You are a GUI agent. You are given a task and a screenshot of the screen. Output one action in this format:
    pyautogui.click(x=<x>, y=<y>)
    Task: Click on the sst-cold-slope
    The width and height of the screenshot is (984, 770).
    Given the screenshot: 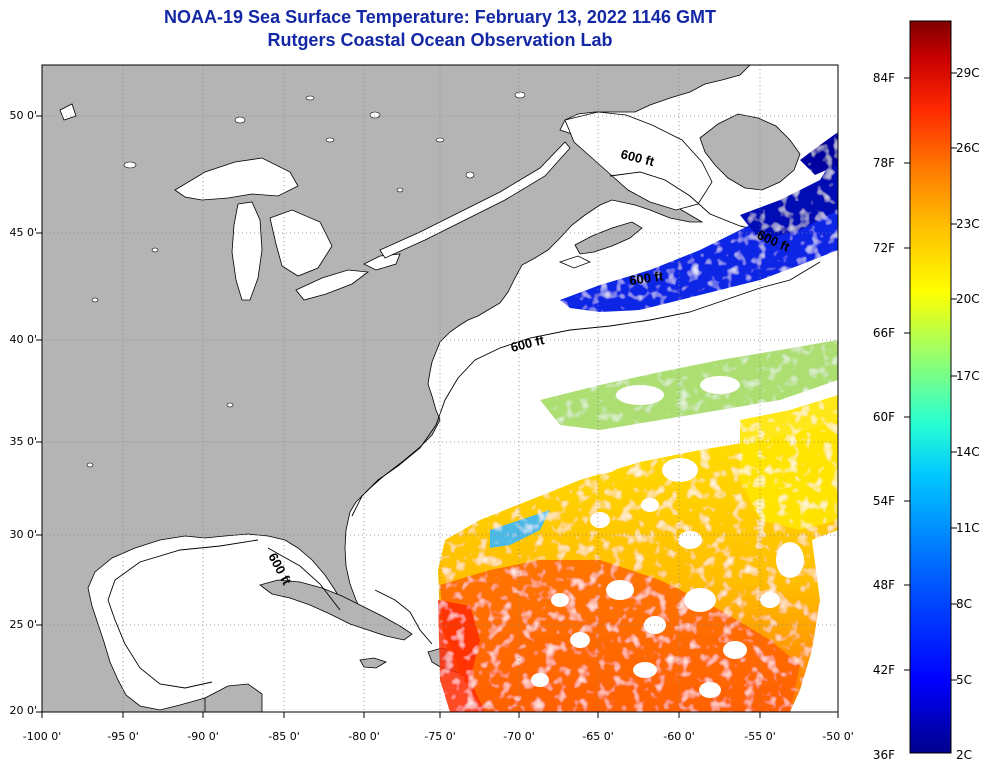 What is the action you would take?
    pyautogui.click(x=789, y=195)
    